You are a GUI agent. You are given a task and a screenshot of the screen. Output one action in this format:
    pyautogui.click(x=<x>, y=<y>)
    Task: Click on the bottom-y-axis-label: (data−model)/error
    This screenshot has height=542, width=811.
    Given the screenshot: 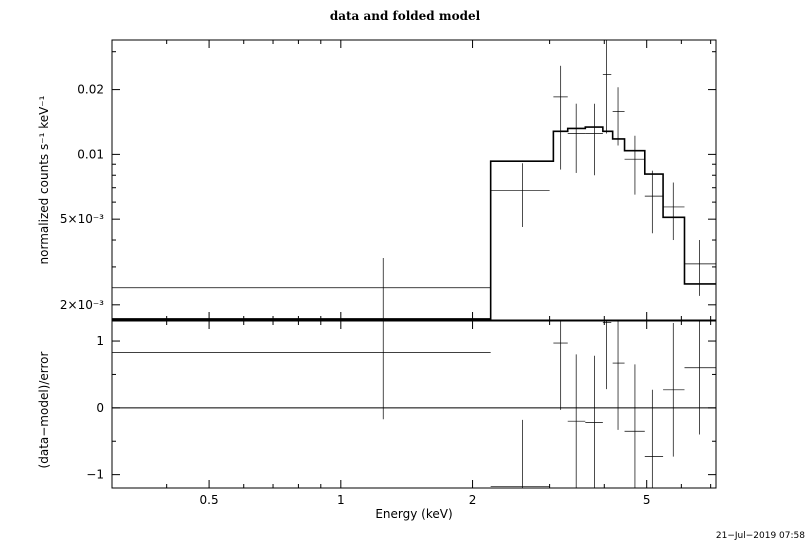 What is the action you would take?
    pyautogui.click(x=44, y=409)
    